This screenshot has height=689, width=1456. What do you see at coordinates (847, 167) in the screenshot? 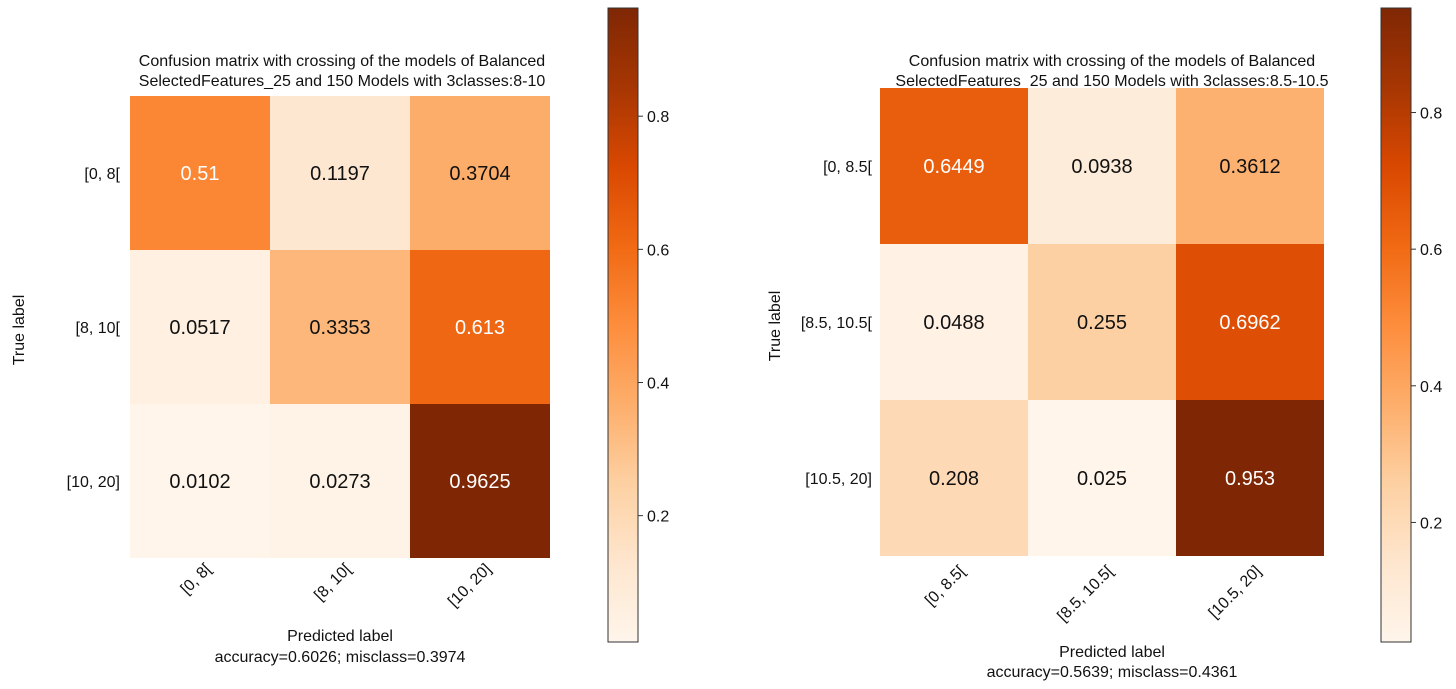
I see `row-tick-label: [0, 8.5[` at bounding box center [847, 167].